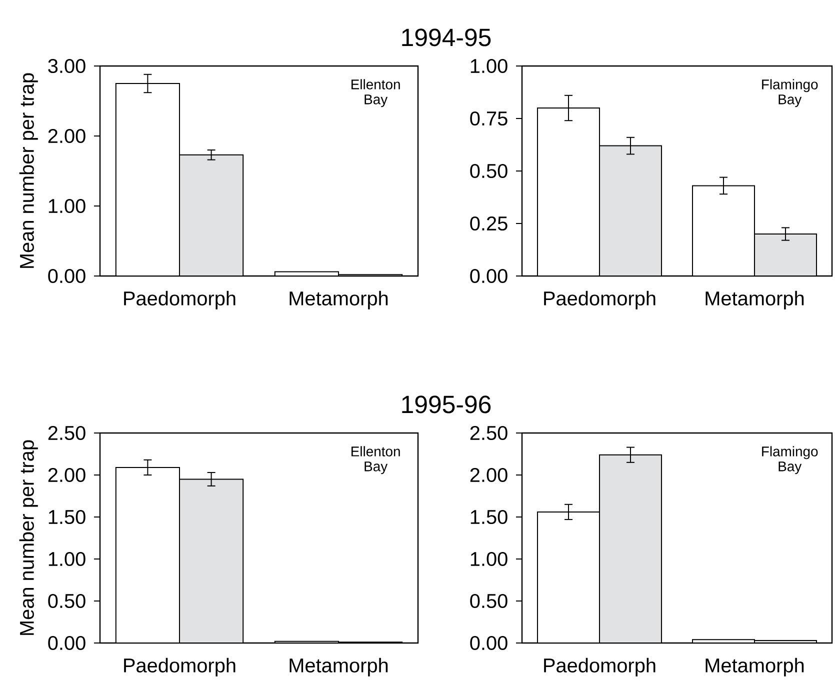  Describe the element at coordinates (446, 37) in the screenshot. I see `chart-title: 1994-95` at that location.